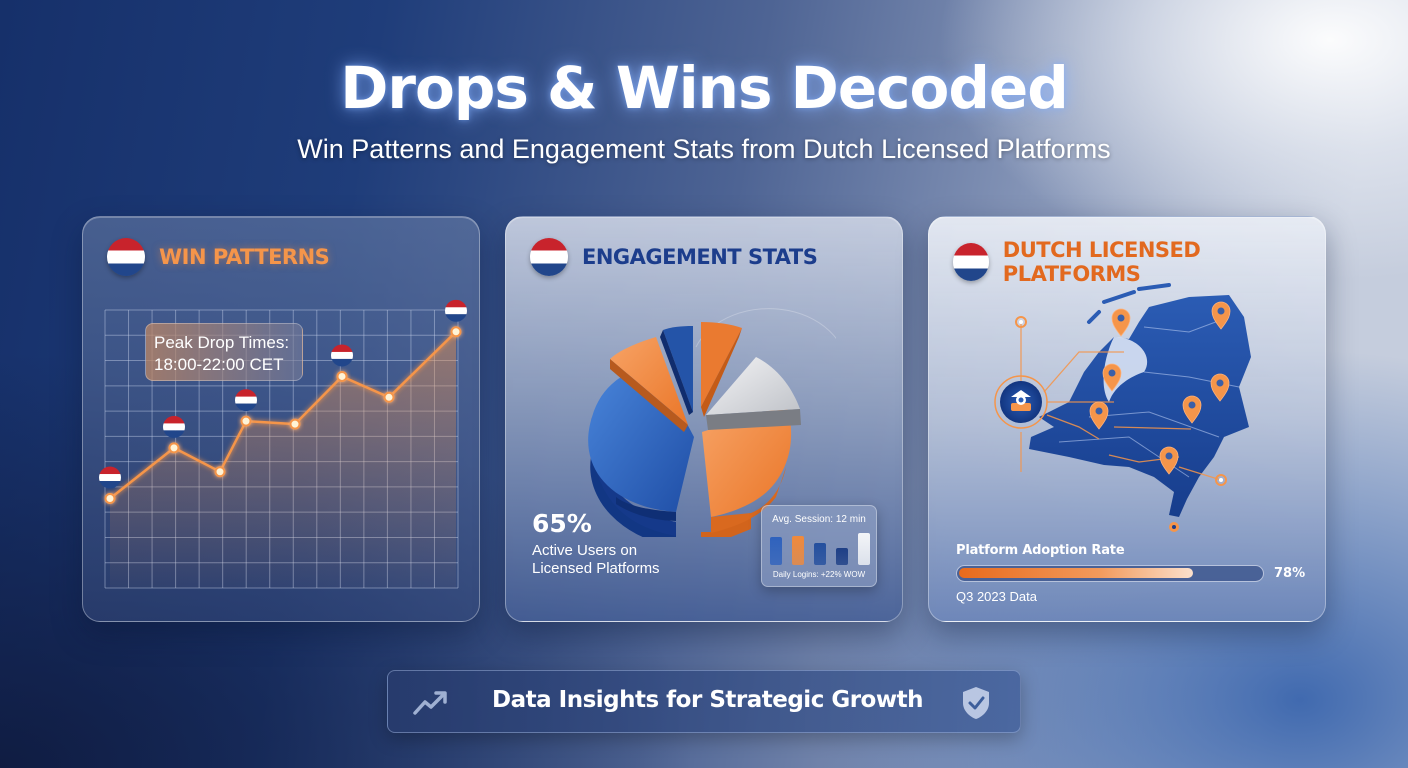 Image resolution: width=1408 pixels, height=768 pixels. Describe the element at coordinates (222, 342) in the screenshot. I see `tooltip-line: Peak Drop Times:` at that location.